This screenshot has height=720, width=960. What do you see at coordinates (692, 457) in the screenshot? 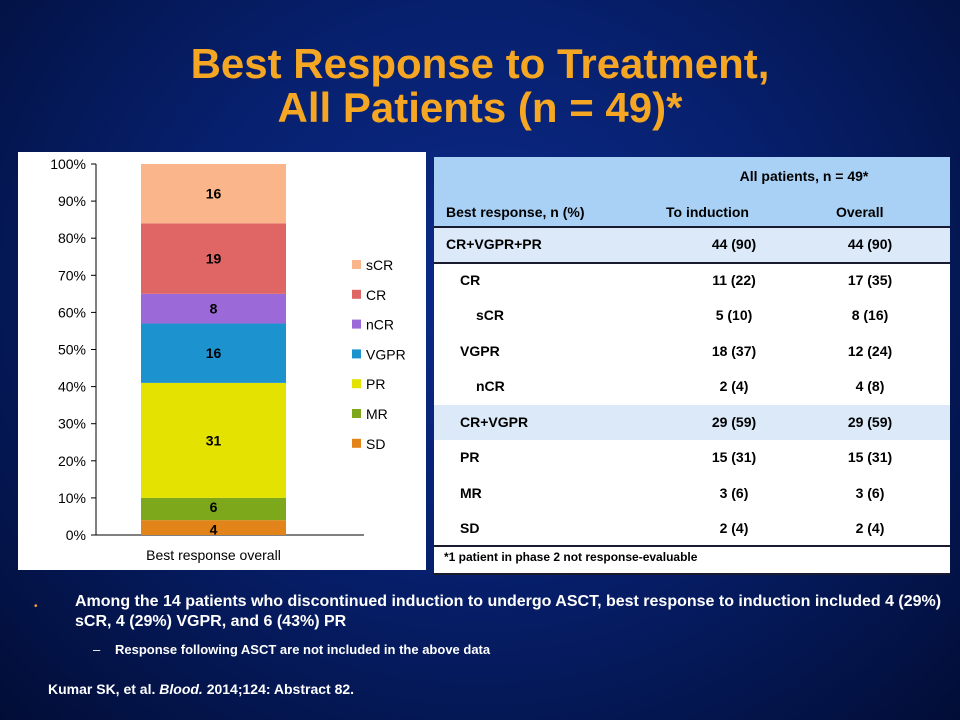
I see `table-row: PR 15 (31) 15 (31)` at bounding box center [692, 457].